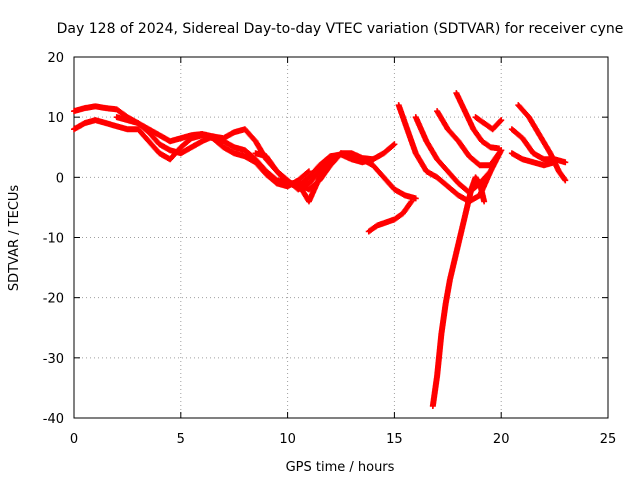 The width and height of the screenshot is (640, 480). I want to click on y-tick-label: 10, so click(55, 118).